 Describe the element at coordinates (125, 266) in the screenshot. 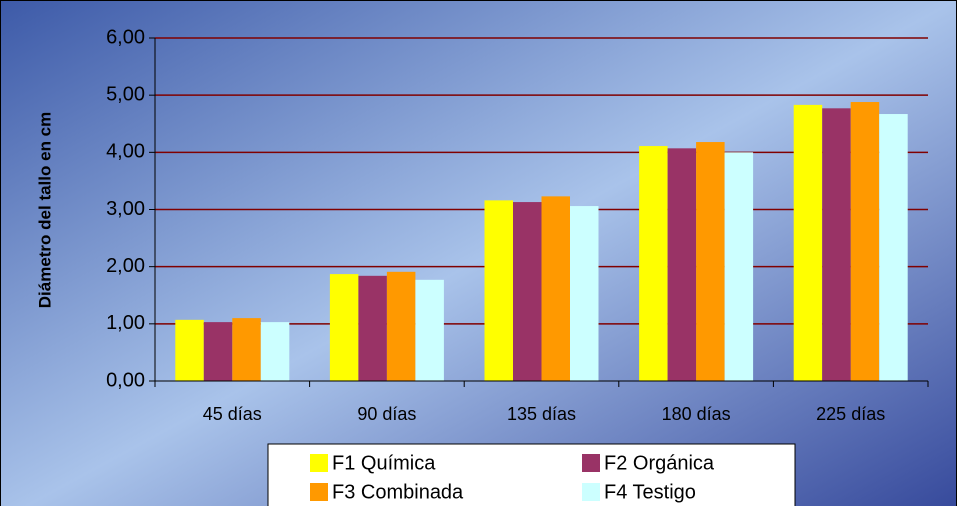

I see `y-tick-label: 2,00` at that location.